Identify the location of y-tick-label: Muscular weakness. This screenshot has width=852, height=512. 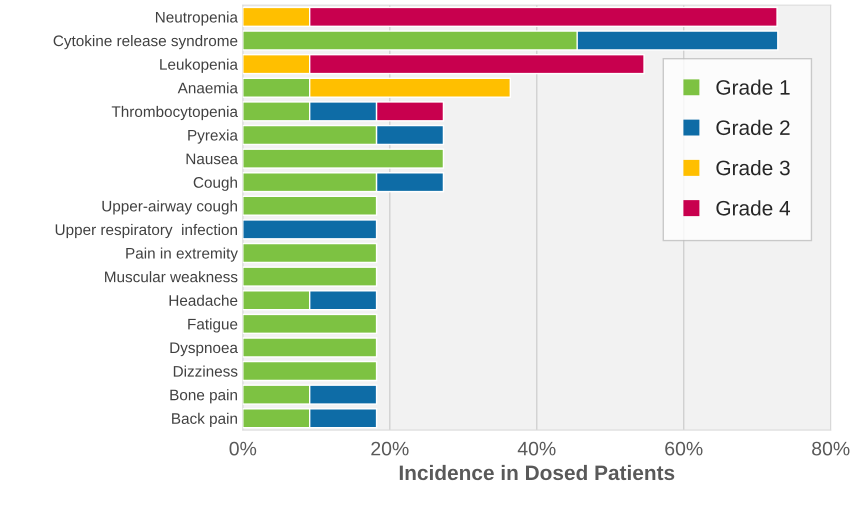
(171, 276).